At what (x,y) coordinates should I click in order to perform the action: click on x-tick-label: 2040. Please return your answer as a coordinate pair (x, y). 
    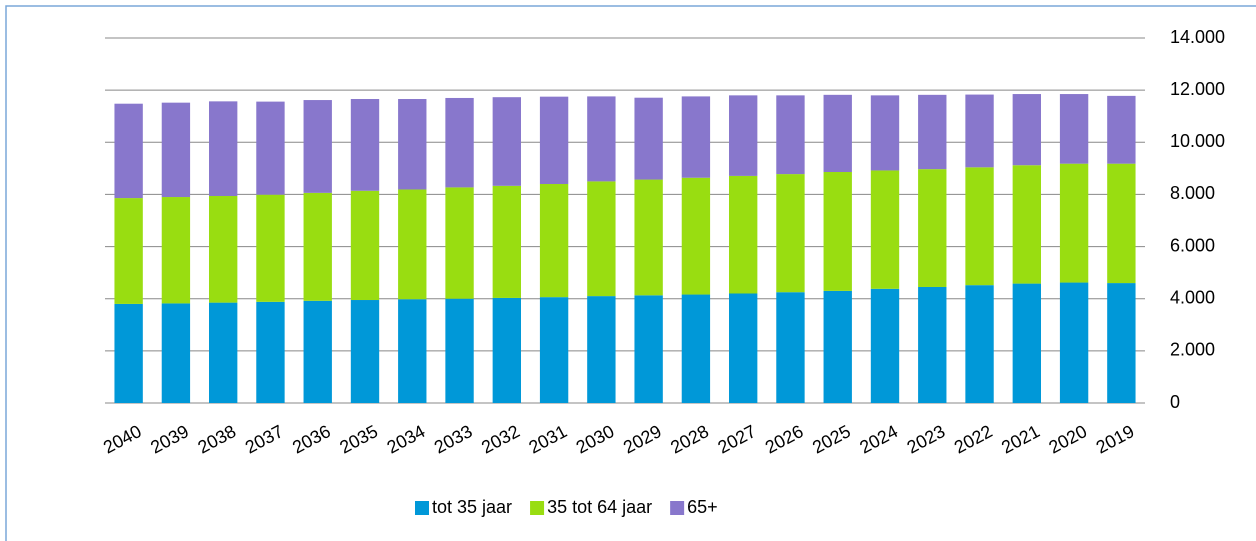
    Looking at the image, I should click on (122, 439).